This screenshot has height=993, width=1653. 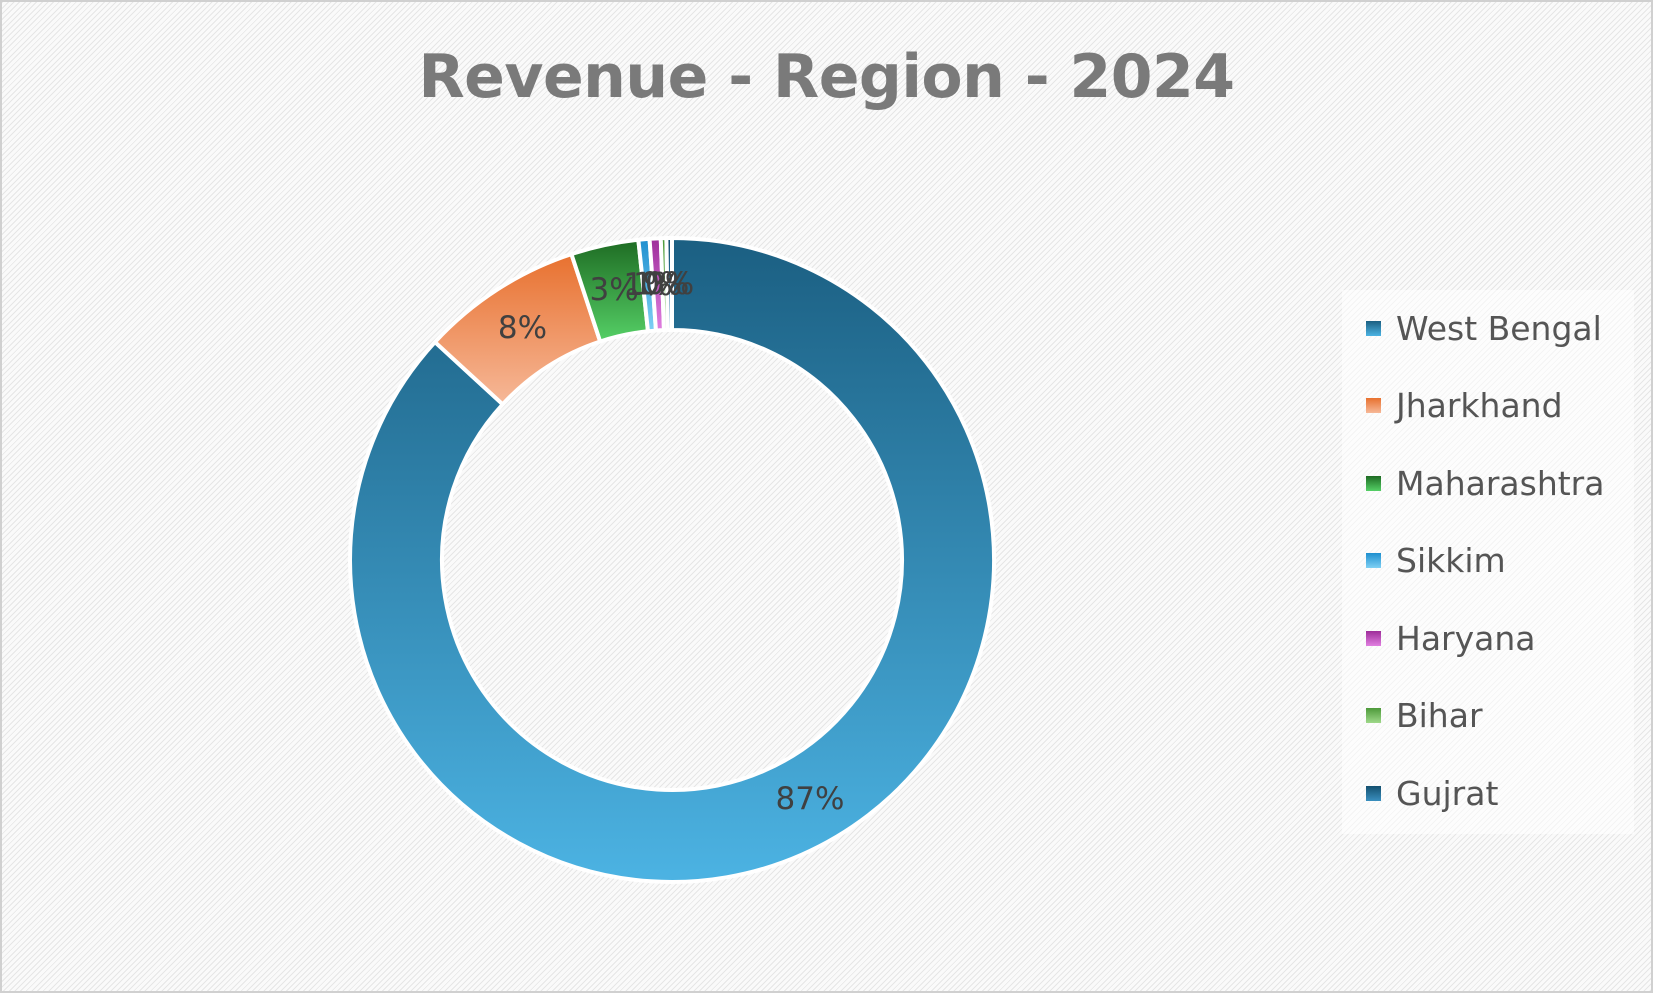 I want to click on legend-item-maharashtra: Maharashtra, so click(x=1485, y=483).